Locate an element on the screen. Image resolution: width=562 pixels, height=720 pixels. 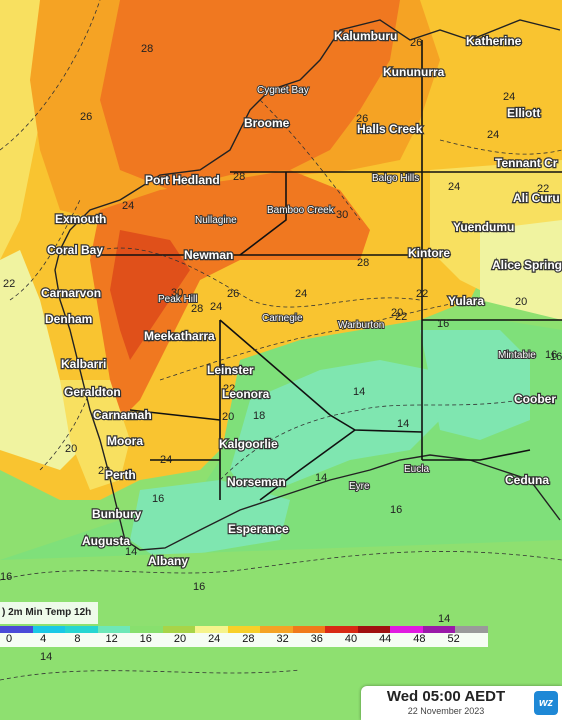
wz-logo-icon: wz is located at coordinates (546, 703).